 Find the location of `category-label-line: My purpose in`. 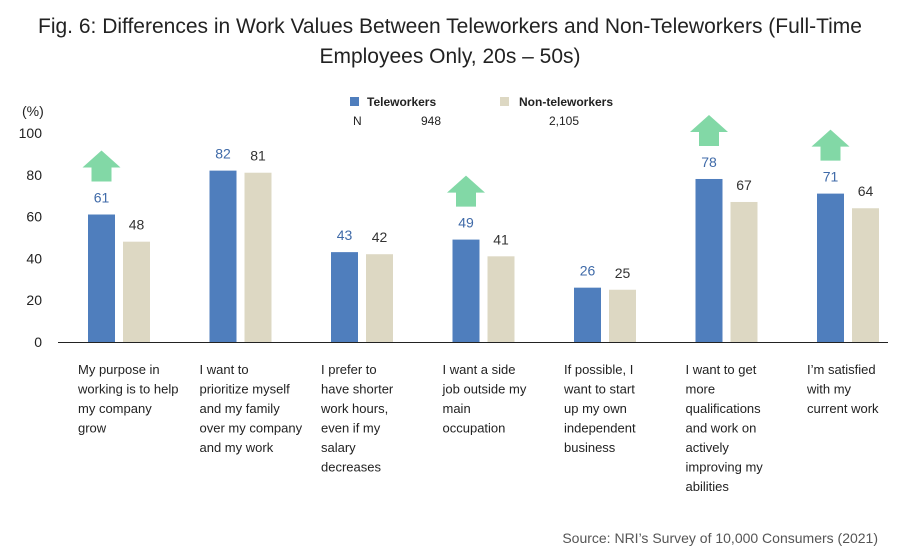

category-label-line: My purpose in is located at coordinates (119, 369).